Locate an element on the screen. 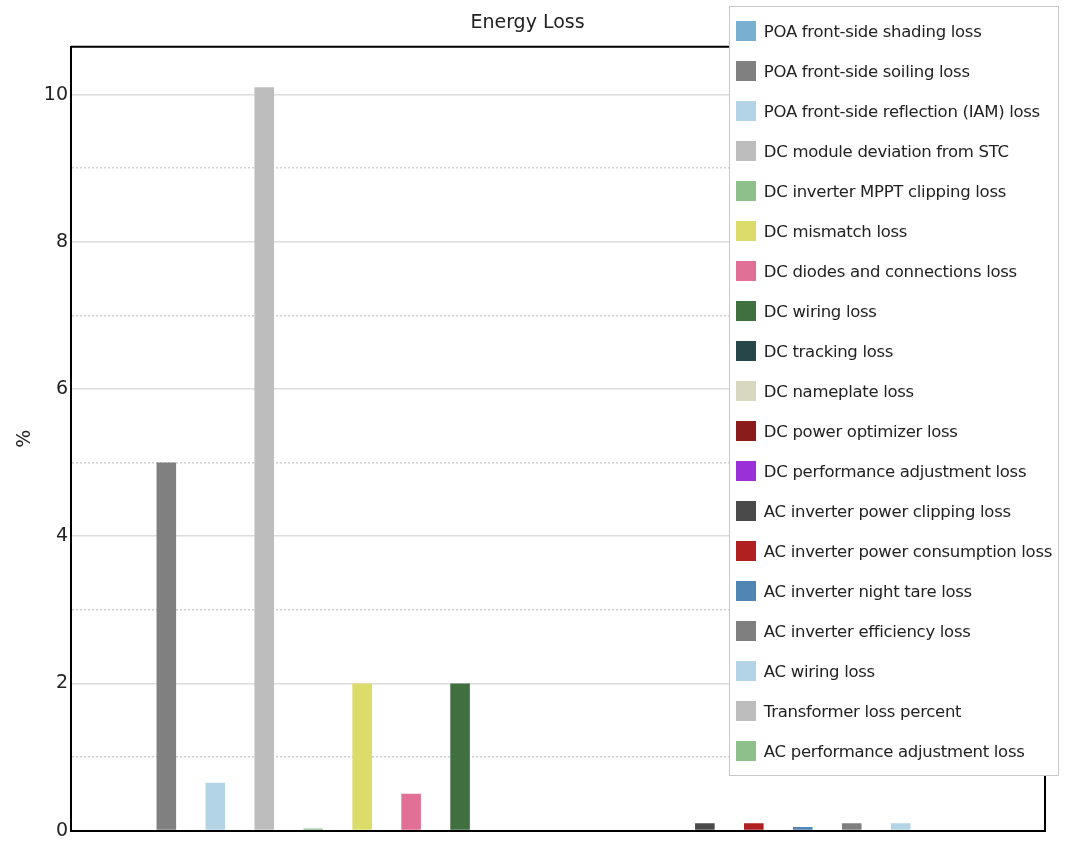 This screenshot has width=1065, height=857. legend-label: DC diodes and connections loss is located at coordinates (890, 271).